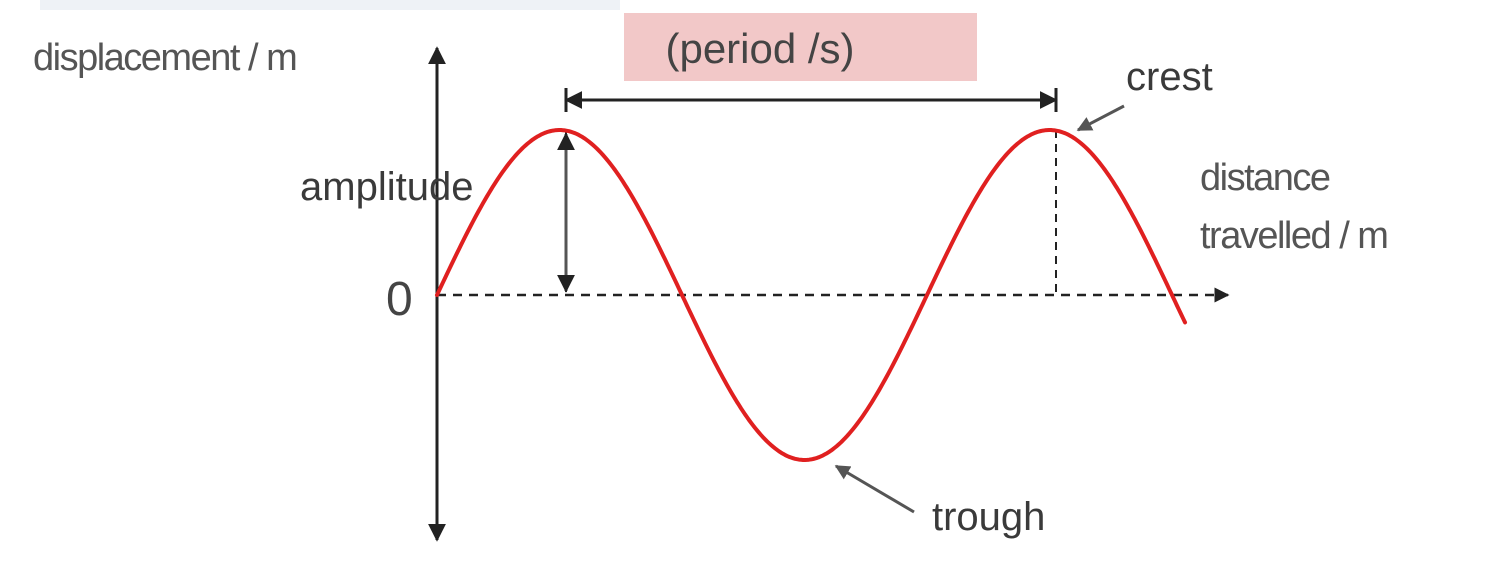 The image size is (1498, 572). Describe the element at coordinates (1169, 77) in the screenshot. I see `crest-label: crest` at that location.